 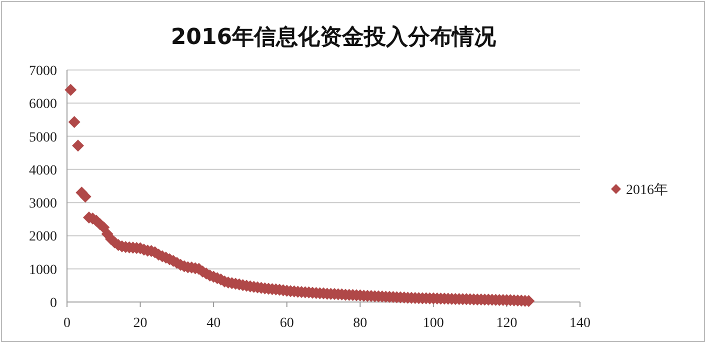 What do you see at coordinates (507, 323) in the screenshot?
I see `x-tick-label: 120` at bounding box center [507, 323].